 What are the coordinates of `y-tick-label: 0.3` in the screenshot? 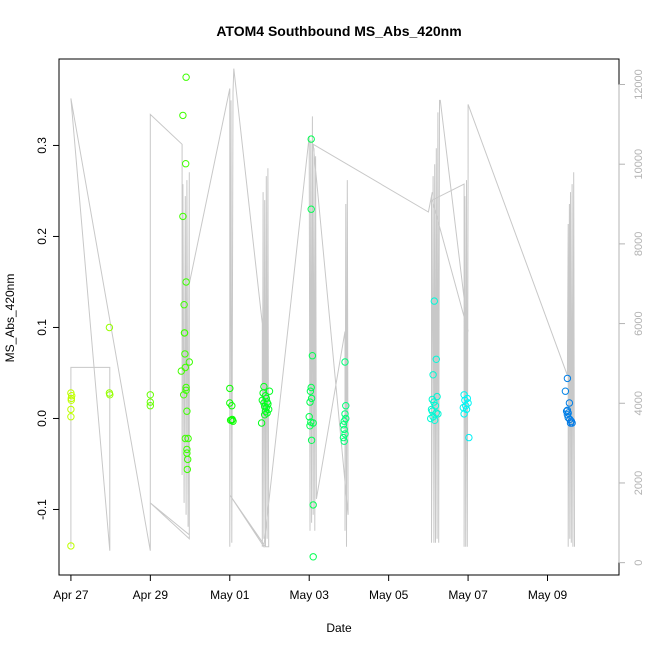 It's located at (42, 145).